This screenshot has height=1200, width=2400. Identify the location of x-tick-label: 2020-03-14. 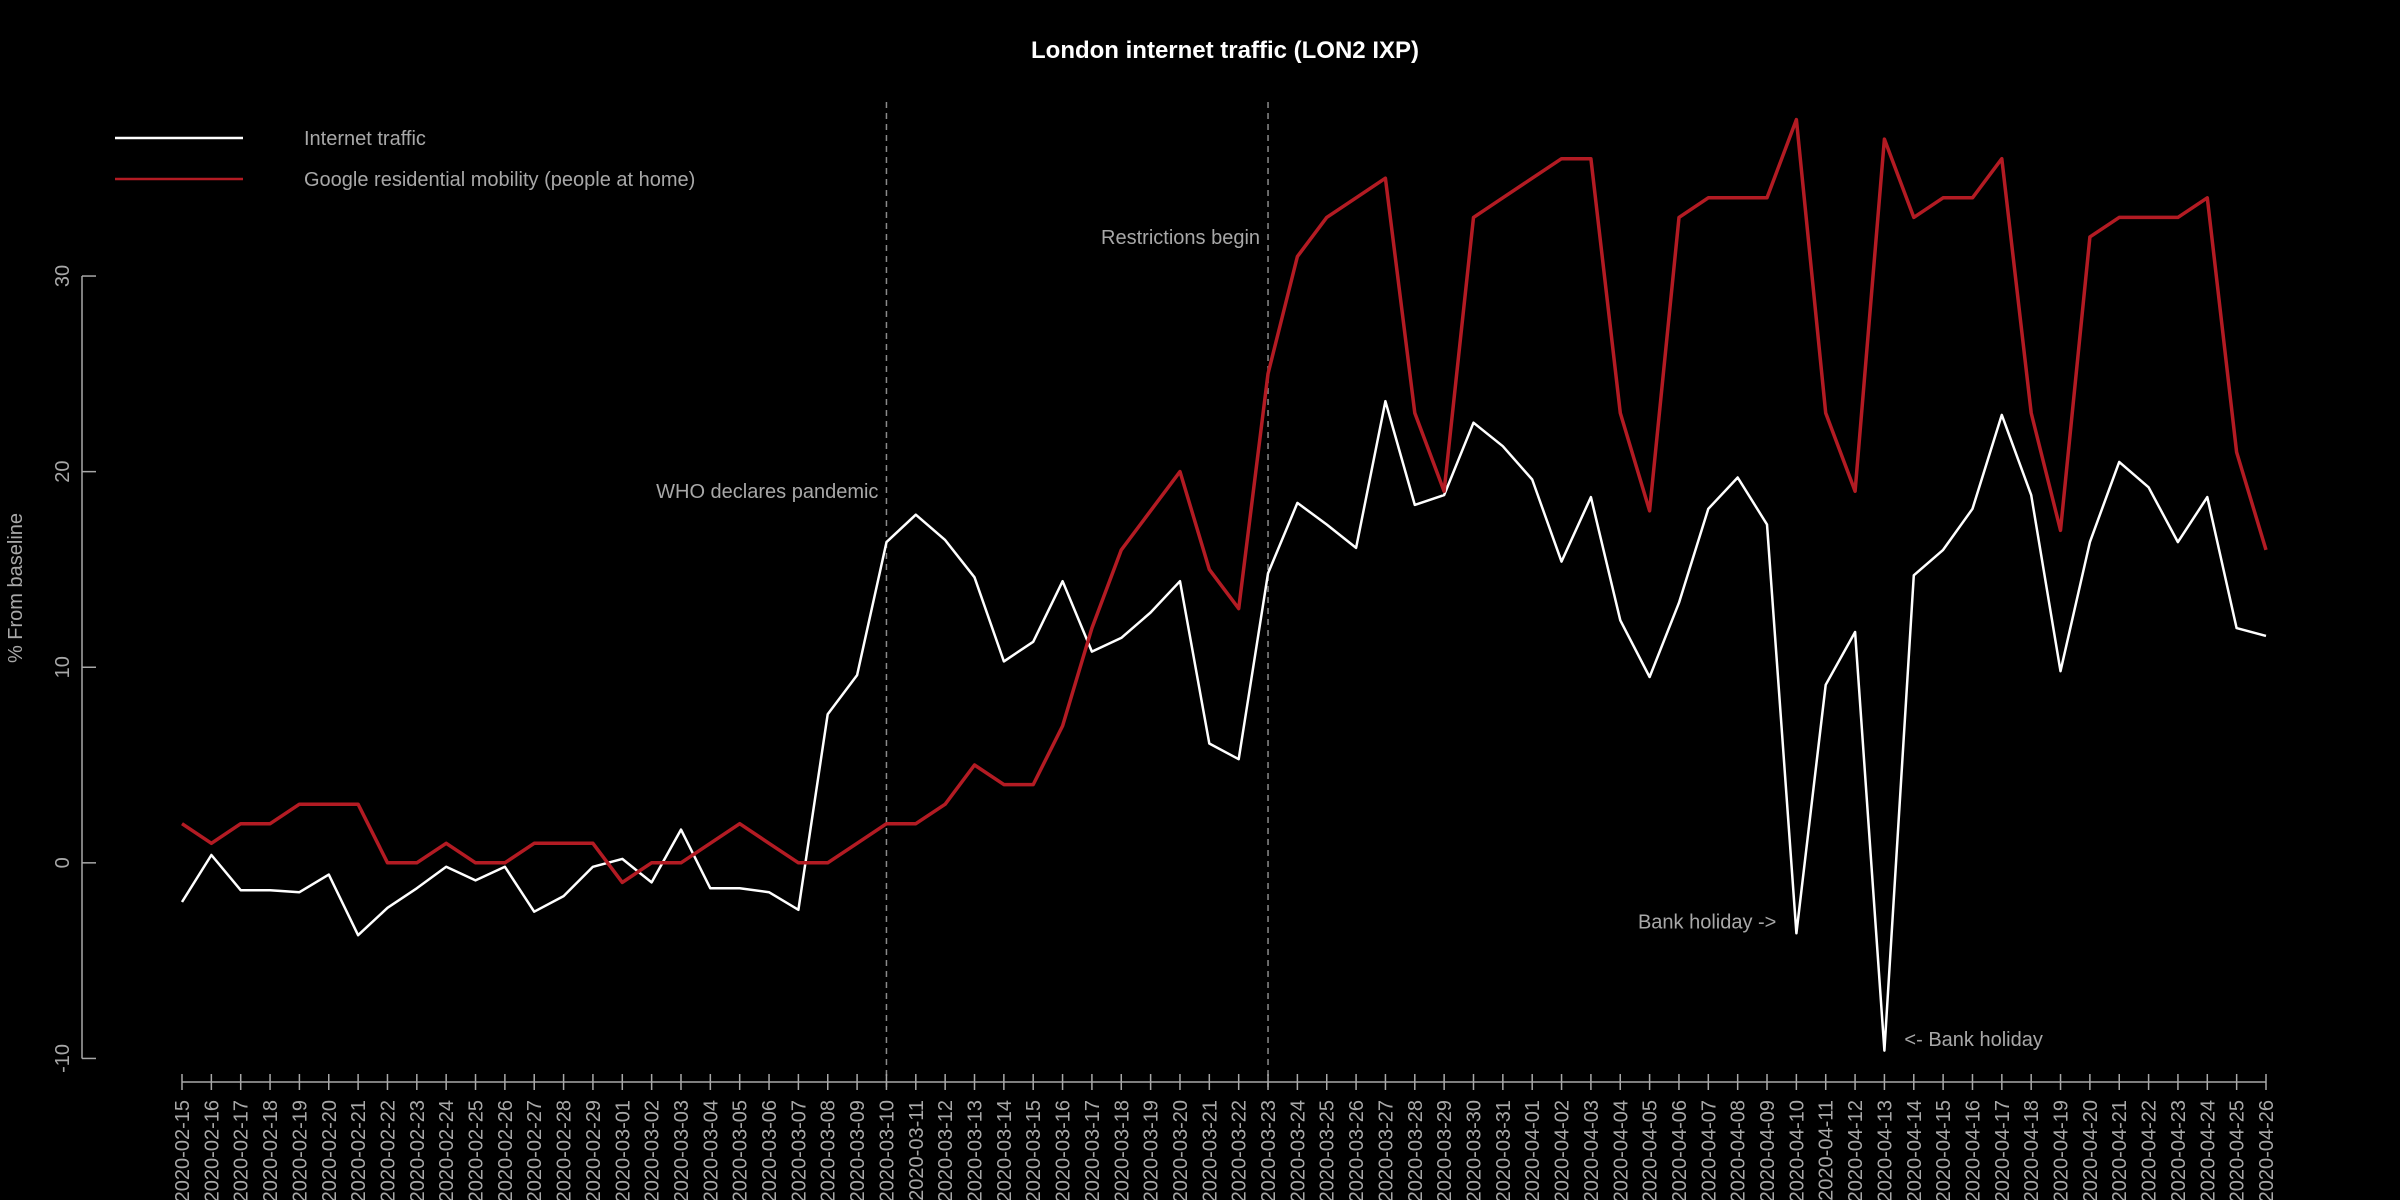
(1005, 1150).